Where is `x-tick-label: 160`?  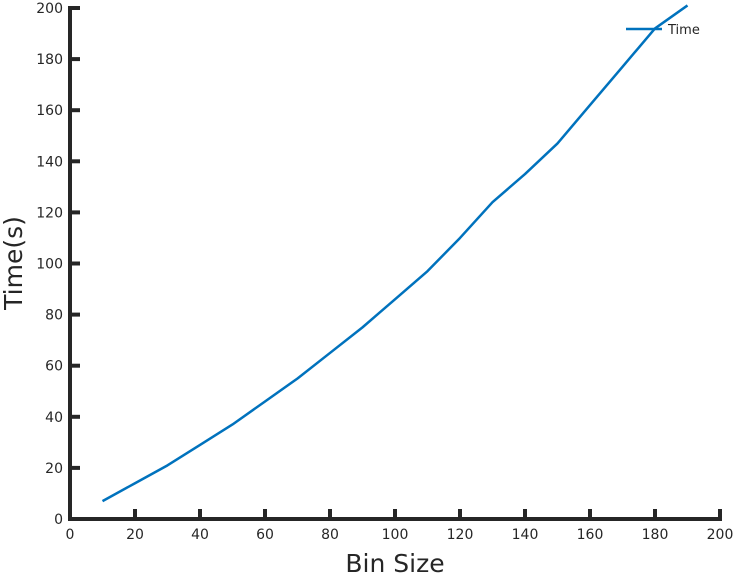 x-tick-label: 160 is located at coordinates (590, 535).